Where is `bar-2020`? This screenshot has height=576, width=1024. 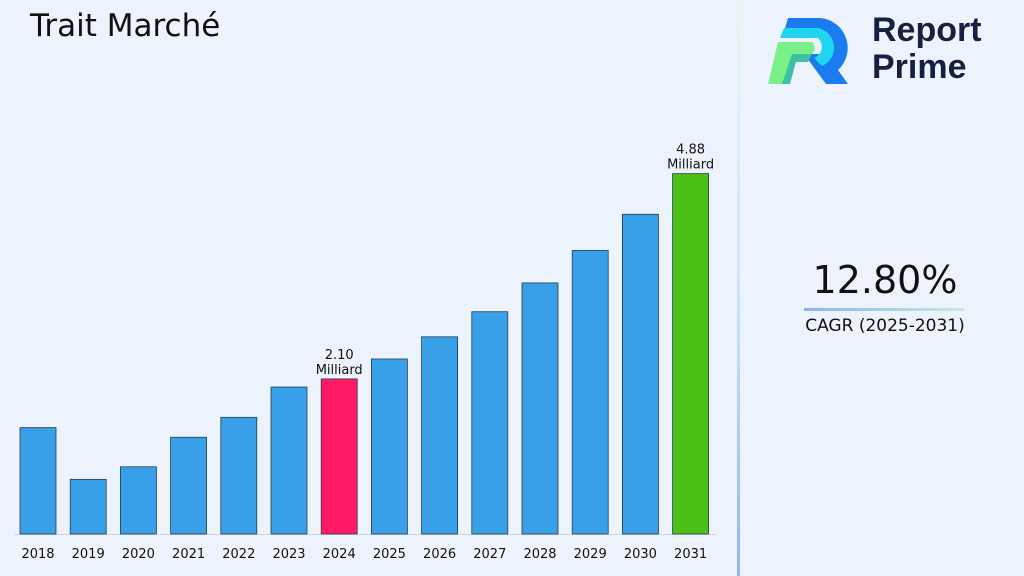 bar-2020 is located at coordinates (138, 500).